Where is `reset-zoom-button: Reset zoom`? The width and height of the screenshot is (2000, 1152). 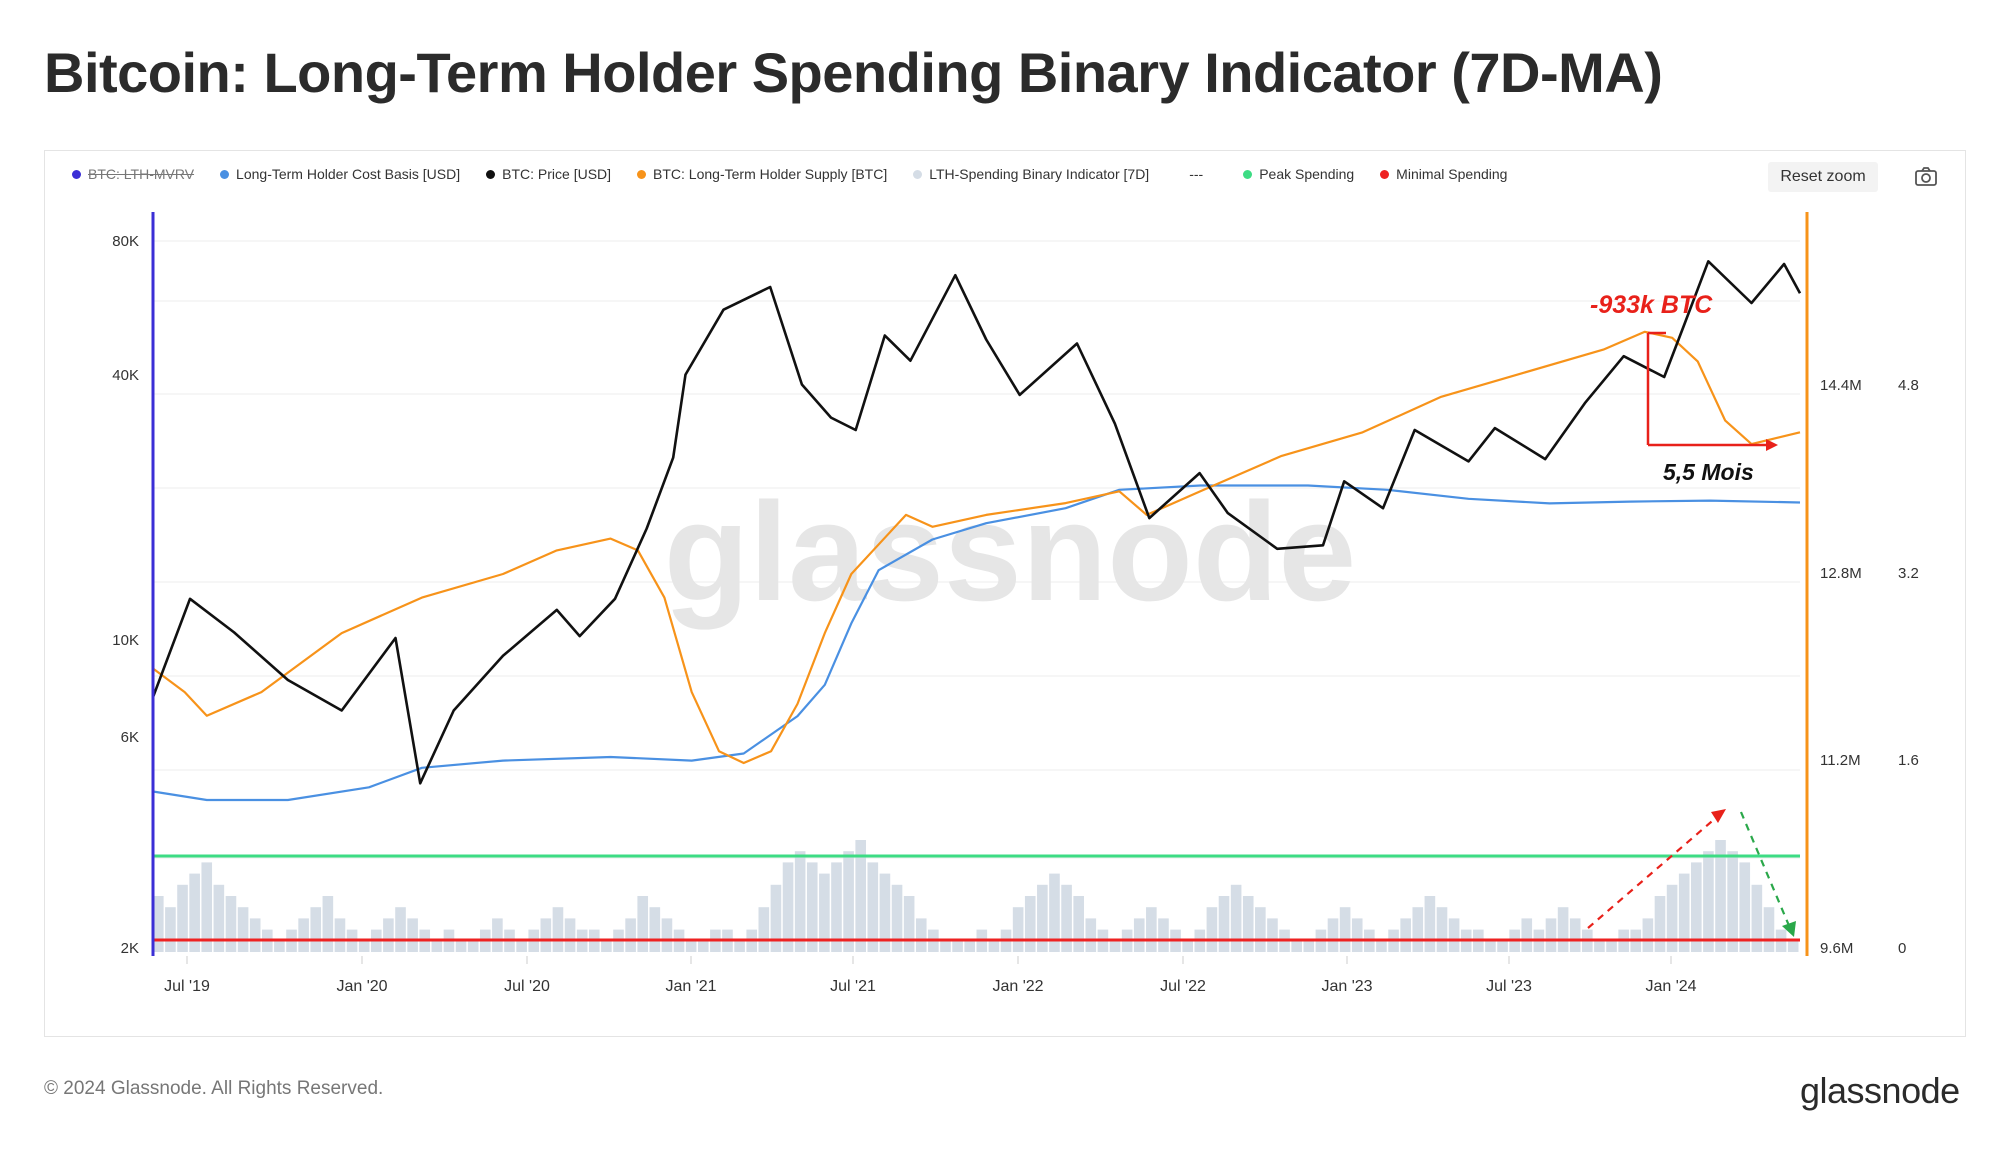 reset-zoom-button: Reset zoom is located at coordinates (1823, 177).